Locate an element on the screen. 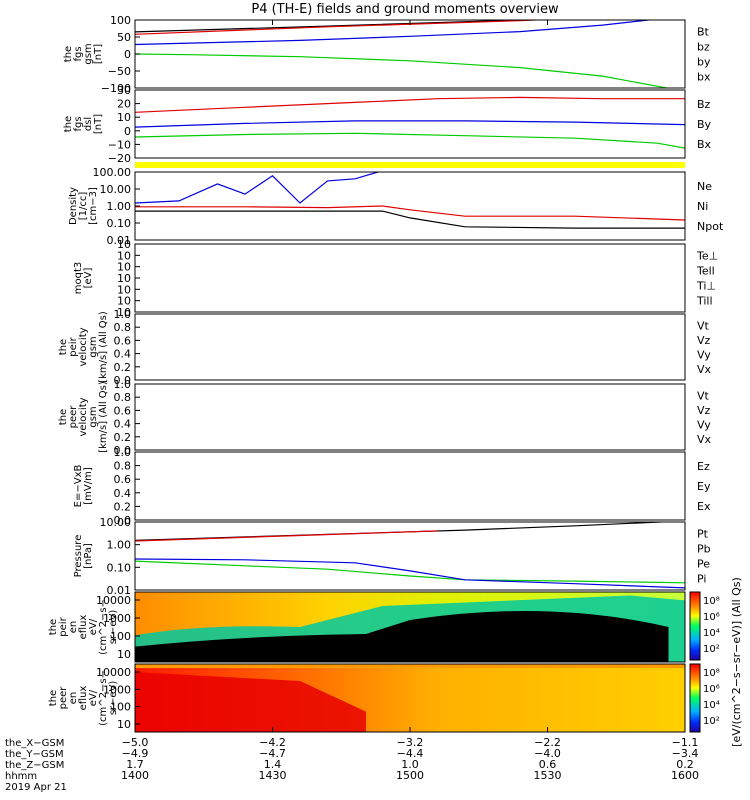  ytick-label: 0.8 is located at coordinates (123, 327).